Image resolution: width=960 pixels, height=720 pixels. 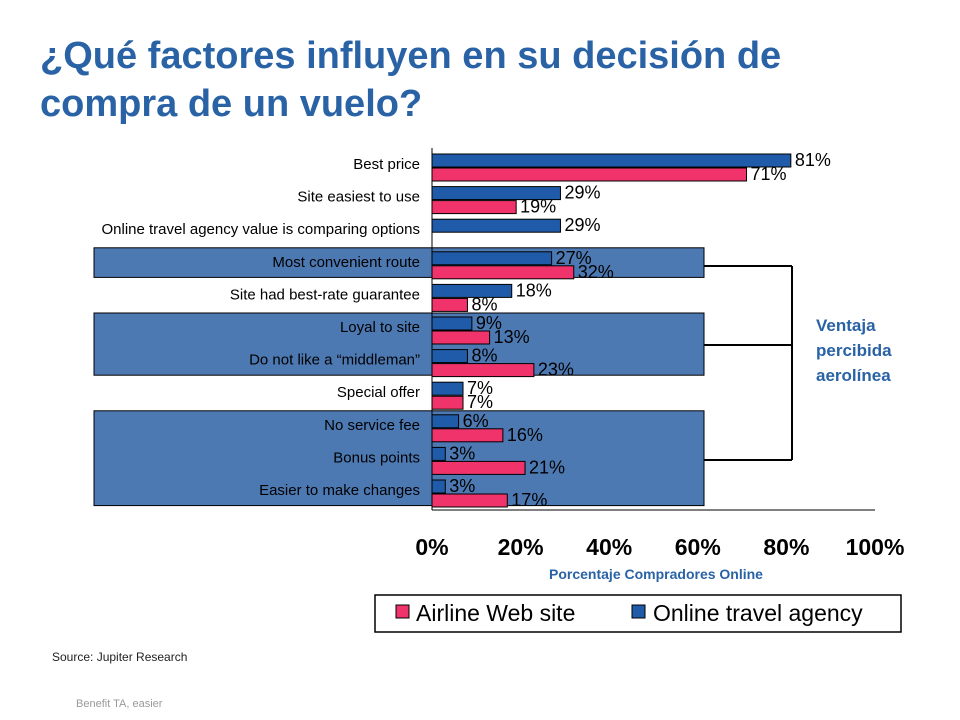 What do you see at coordinates (120, 657) in the screenshot?
I see `source-note: Source: Jupiter Research` at bounding box center [120, 657].